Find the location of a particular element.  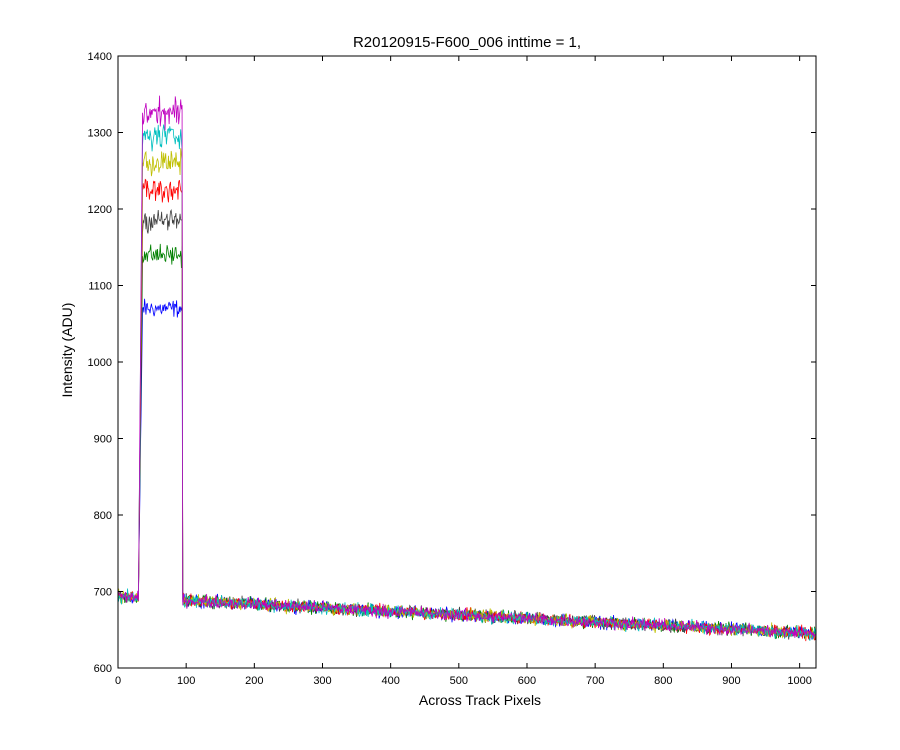

x-tick-label: 900 is located at coordinates (731, 681).